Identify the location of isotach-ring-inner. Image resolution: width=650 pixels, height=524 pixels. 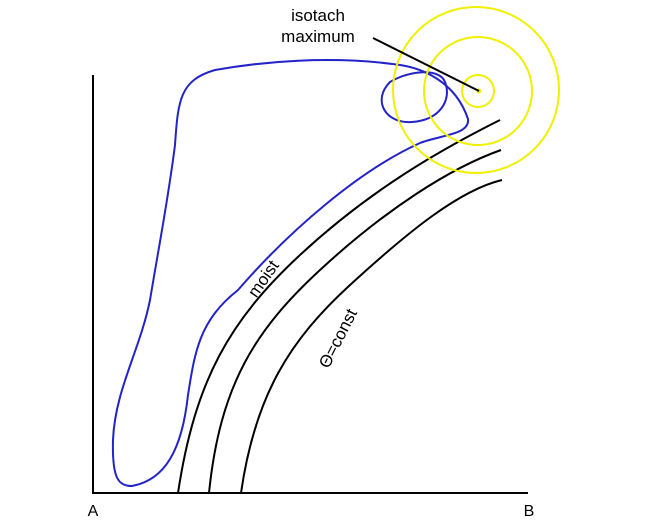
(478, 91).